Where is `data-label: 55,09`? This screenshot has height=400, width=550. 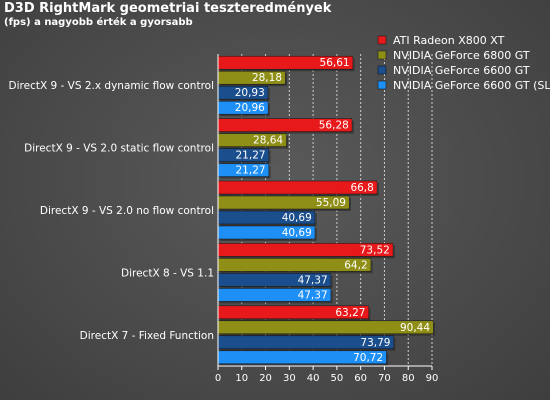
data-label: 55,09 is located at coordinates (331, 203).